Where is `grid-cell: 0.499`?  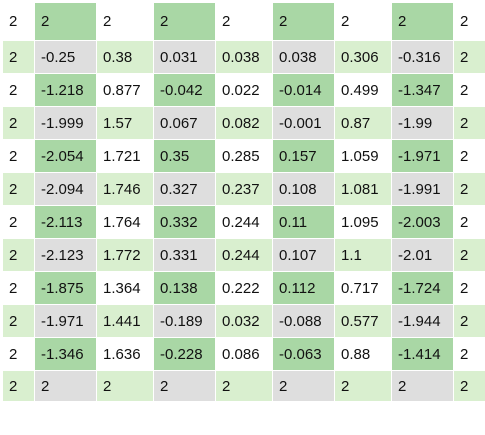
grid-cell: 0.499 is located at coordinates (363, 90).